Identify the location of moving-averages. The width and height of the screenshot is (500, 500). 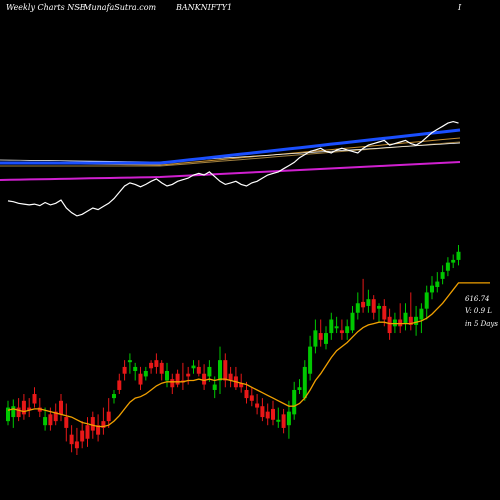
(230, 154).